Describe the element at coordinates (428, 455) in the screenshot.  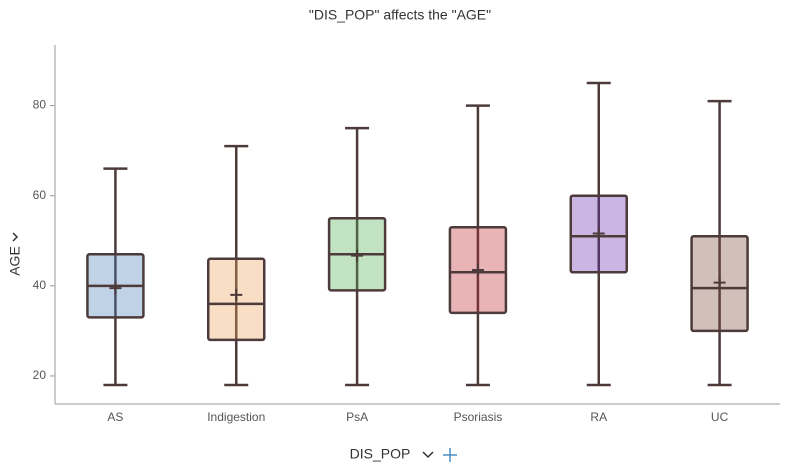
I see `x-axis-chevron` at that location.